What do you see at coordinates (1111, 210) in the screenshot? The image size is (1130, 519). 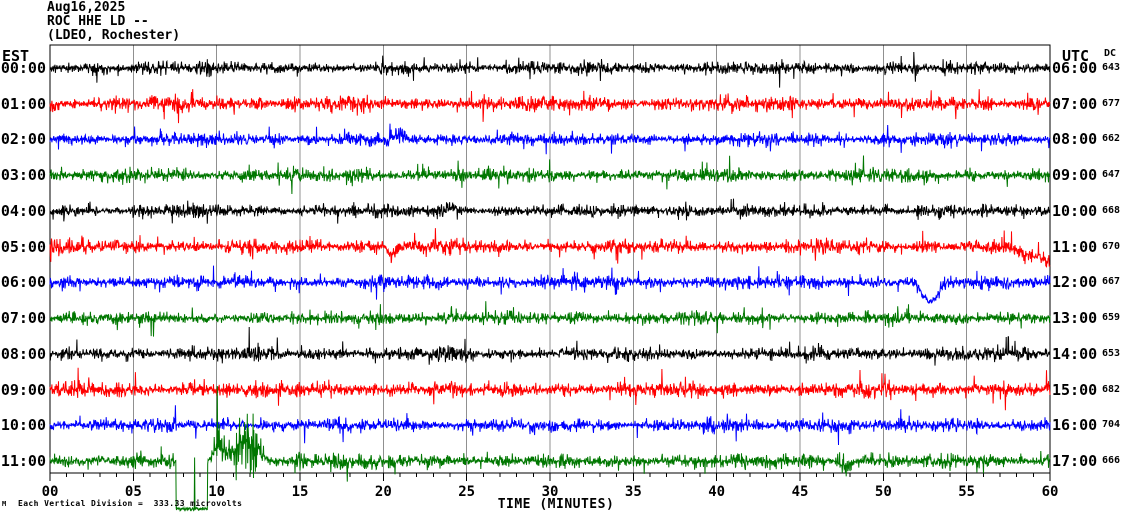 I see `dc-value: 668` at bounding box center [1111, 210].